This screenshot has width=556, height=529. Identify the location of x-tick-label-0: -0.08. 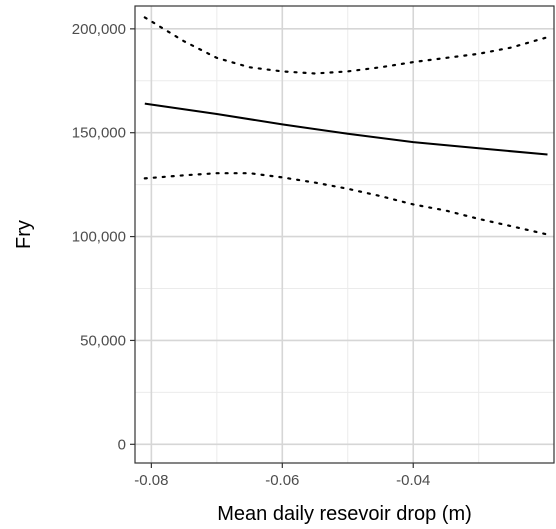
(151, 480).